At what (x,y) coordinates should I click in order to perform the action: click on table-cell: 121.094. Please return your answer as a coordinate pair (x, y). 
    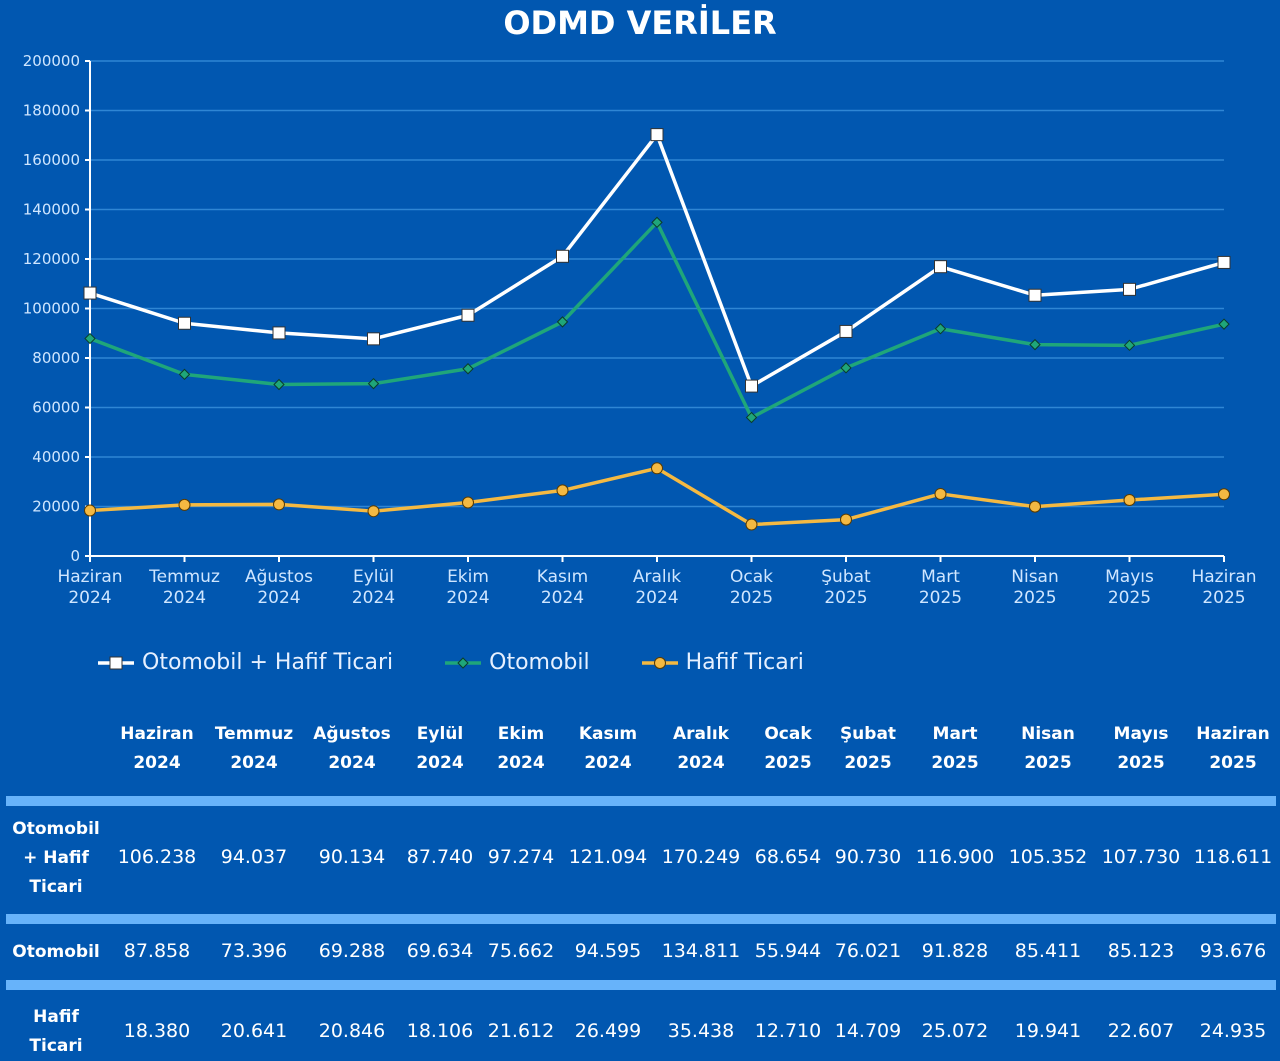
    Looking at the image, I should click on (608, 857).